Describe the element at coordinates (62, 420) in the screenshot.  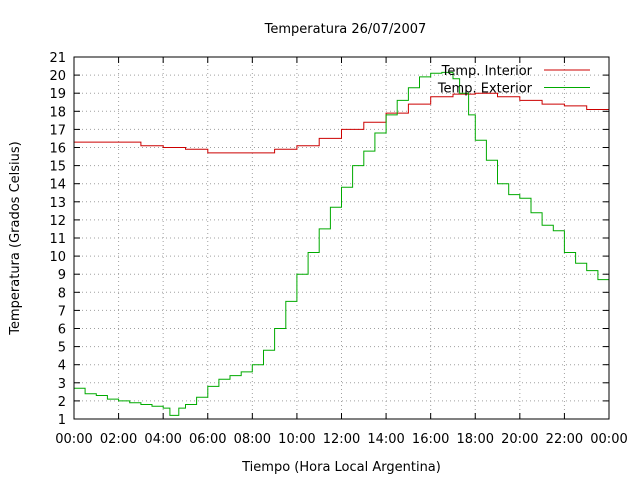
I see `y-tick-label: 1` at that location.